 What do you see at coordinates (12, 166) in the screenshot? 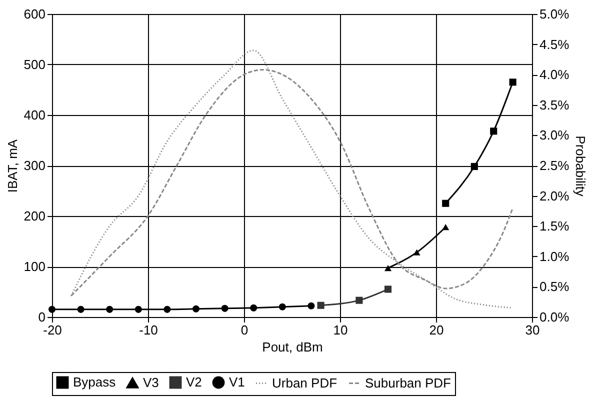
I see `y-axis-title: IBAT, mA` at bounding box center [12, 166].